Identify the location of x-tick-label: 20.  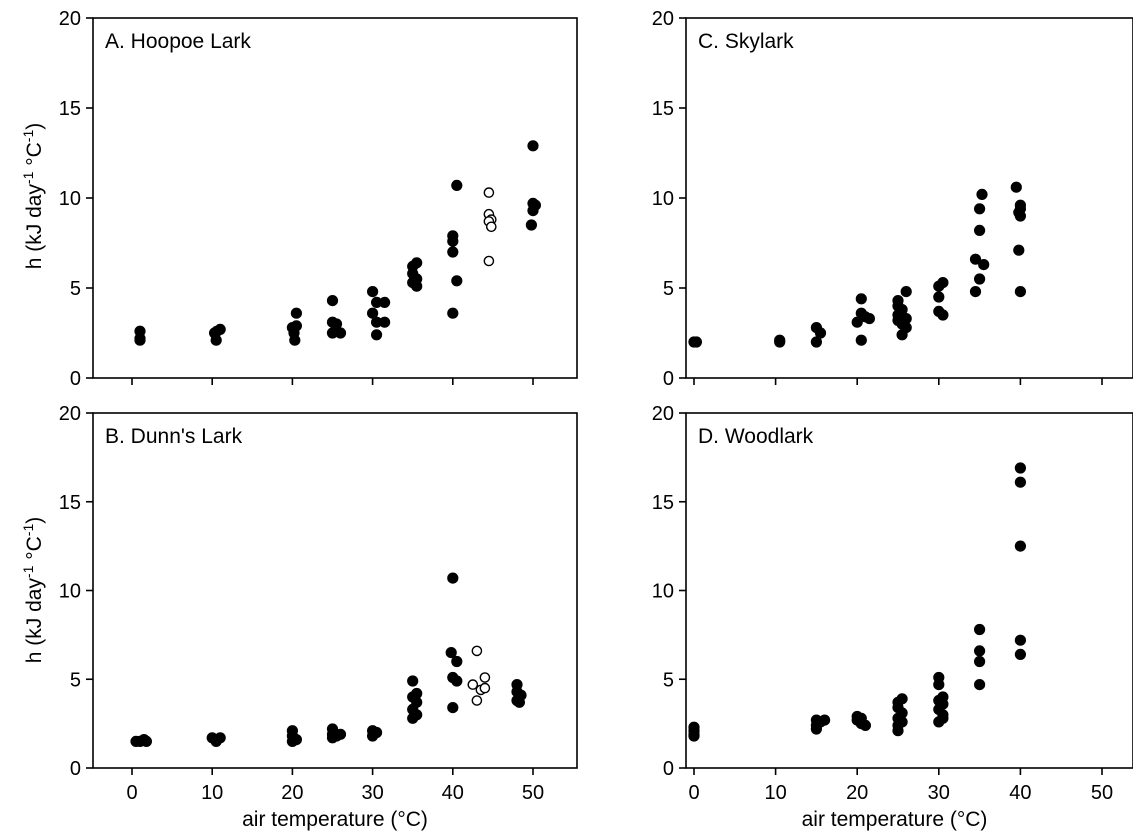
(857, 793).